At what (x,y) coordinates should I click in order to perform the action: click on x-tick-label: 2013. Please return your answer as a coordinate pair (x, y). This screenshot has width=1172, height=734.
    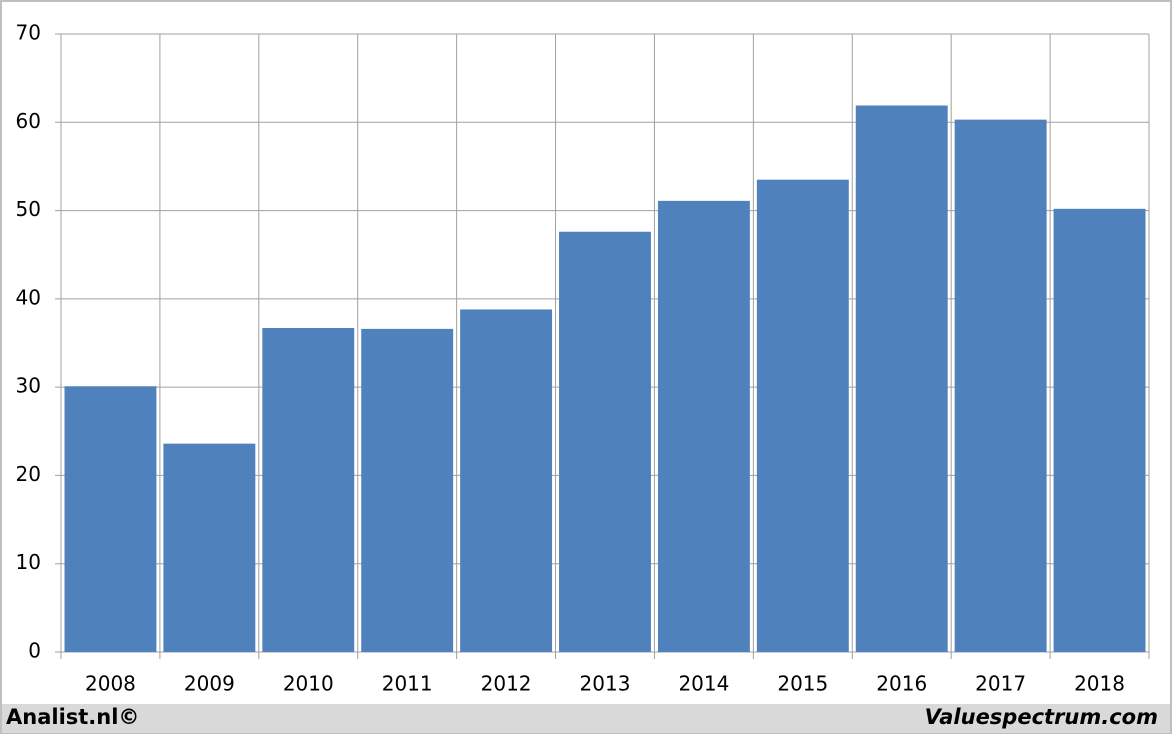
    Looking at the image, I should click on (605, 684).